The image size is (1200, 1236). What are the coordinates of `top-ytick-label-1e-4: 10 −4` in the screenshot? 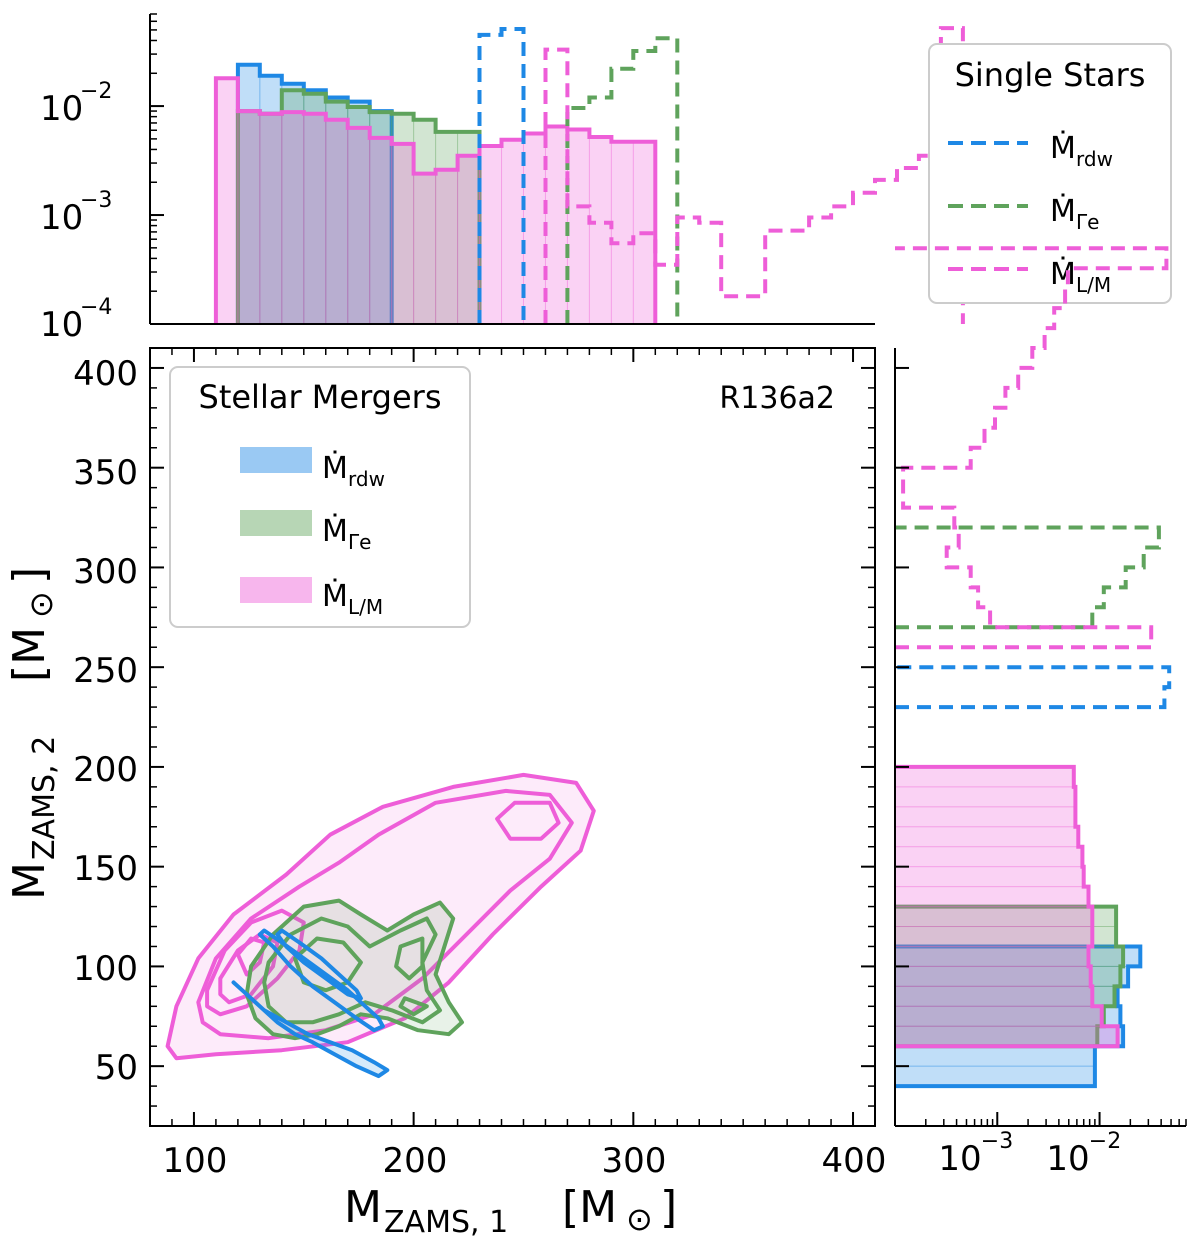 It's located at (76, 320).